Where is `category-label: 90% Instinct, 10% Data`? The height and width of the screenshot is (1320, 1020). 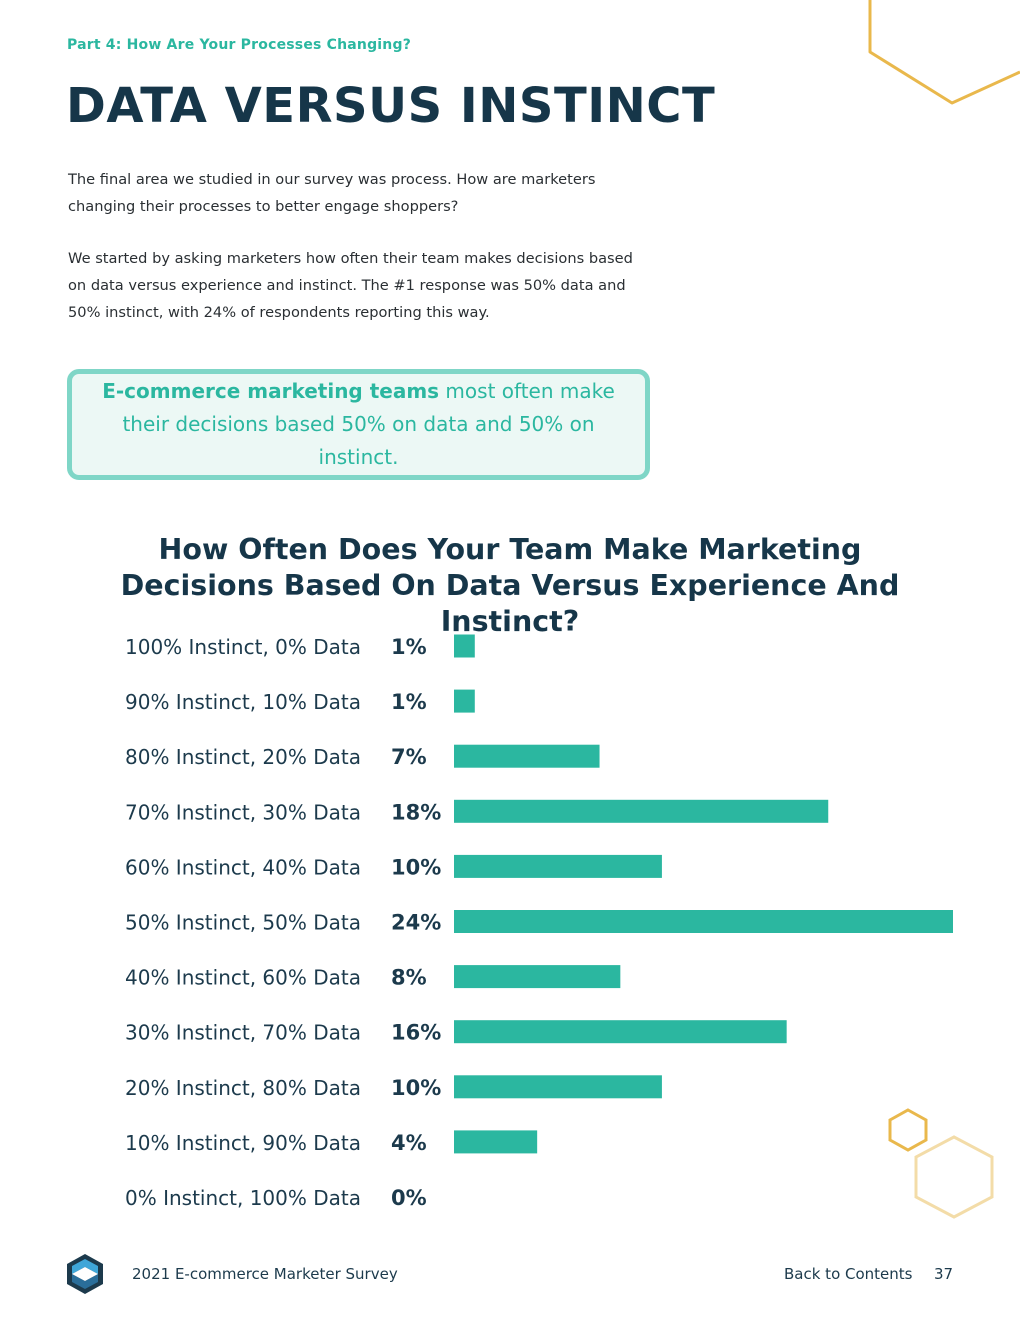 category-label: 90% Instinct, 10% Data is located at coordinates (243, 702).